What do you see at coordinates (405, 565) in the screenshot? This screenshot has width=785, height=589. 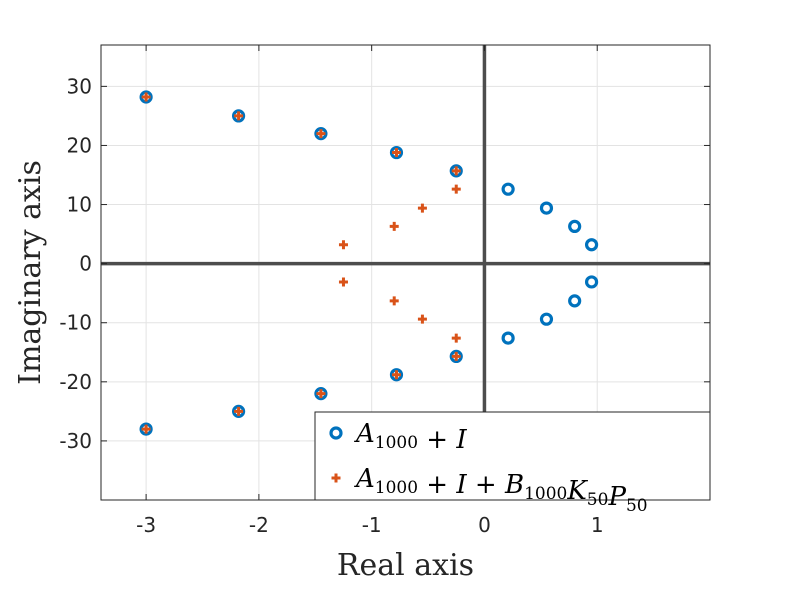 I see `x-axis-title: Real axis` at bounding box center [405, 565].